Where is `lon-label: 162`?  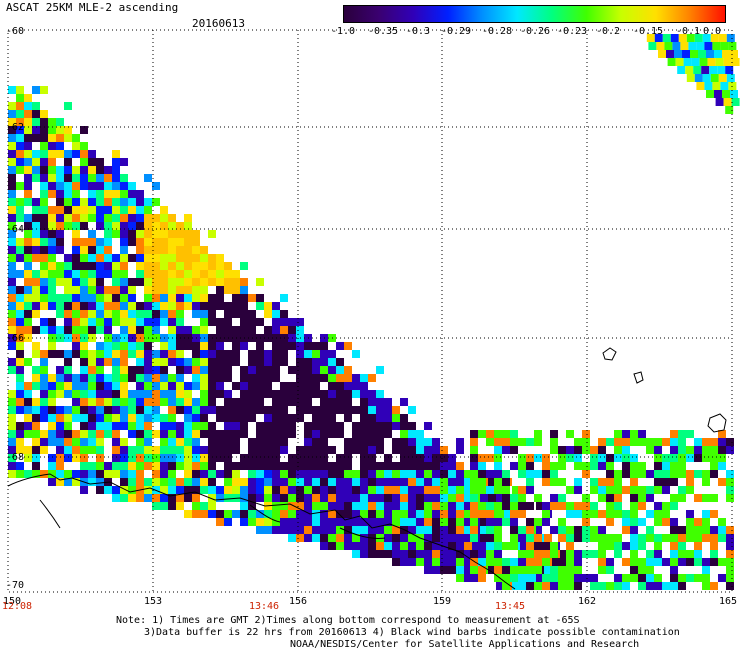 lon-label: 162 is located at coordinates (587, 601).